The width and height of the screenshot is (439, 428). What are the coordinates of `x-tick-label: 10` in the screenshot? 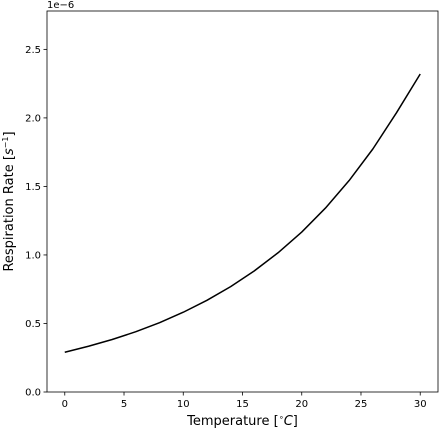 It's located at (183, 404).